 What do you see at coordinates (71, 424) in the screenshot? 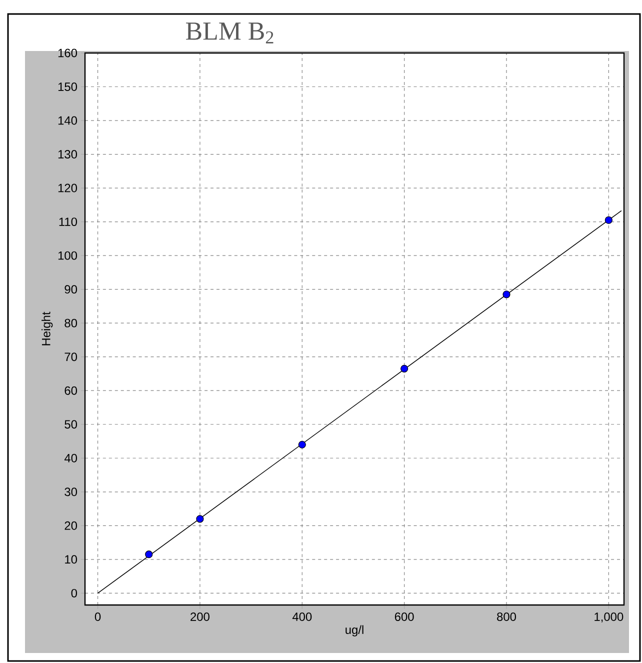
I see `y-tick-label: 50` at bounding box center [71, 424].